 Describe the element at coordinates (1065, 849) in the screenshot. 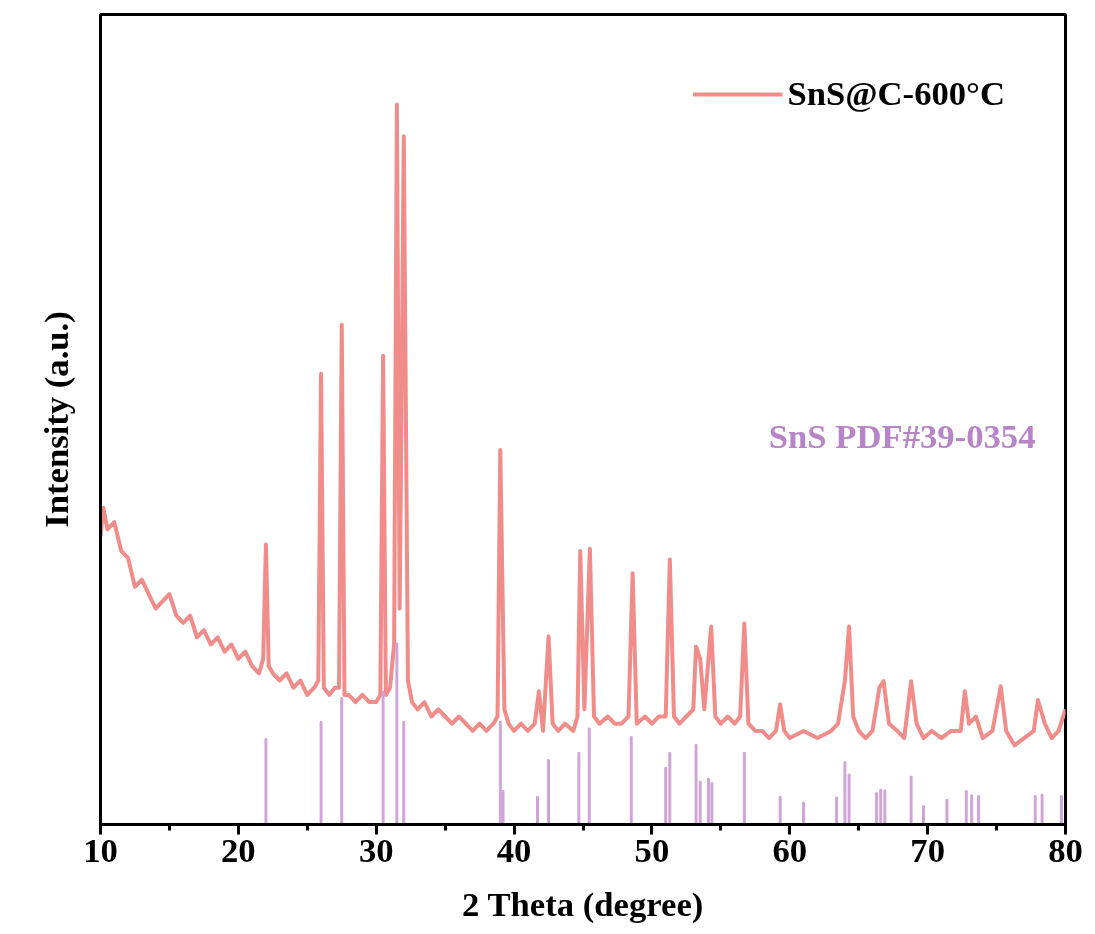

I see `x-tick-label: 80` at that location.